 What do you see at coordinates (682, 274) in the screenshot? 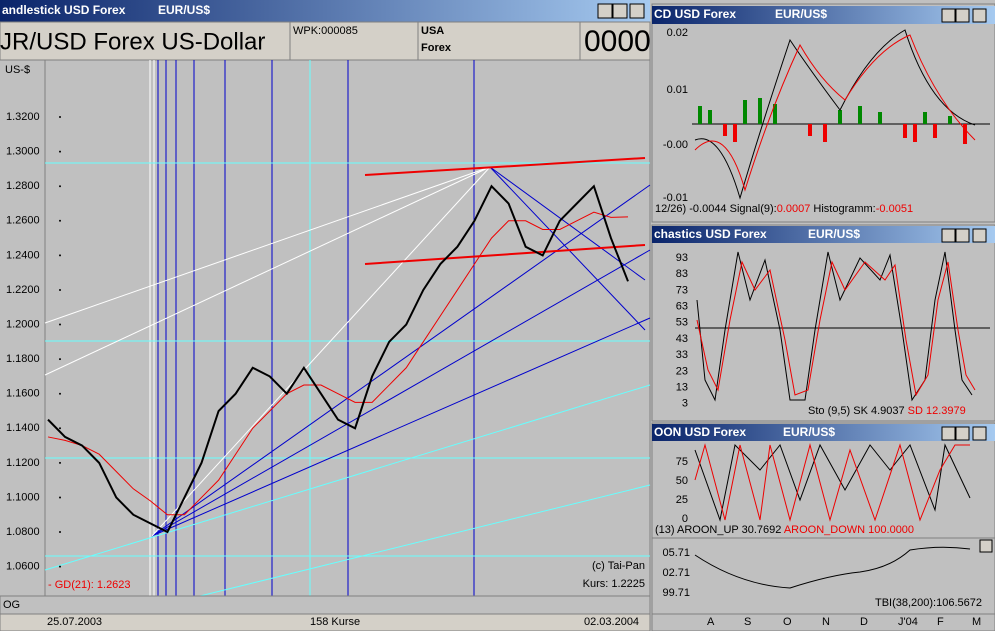
I see `y-tick-label: 83` at bounding box center [682, 274].